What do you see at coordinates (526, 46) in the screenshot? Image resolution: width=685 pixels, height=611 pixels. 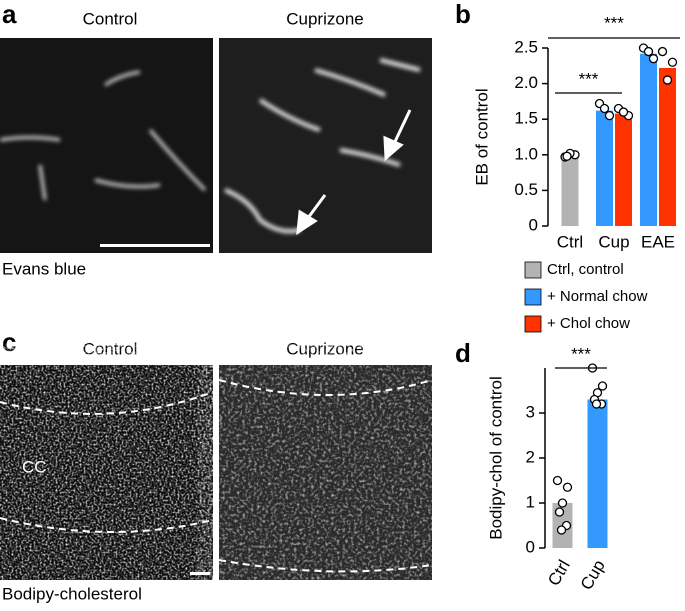 I see `y-tick-label: 2.5` at bounding box center [526, 46].